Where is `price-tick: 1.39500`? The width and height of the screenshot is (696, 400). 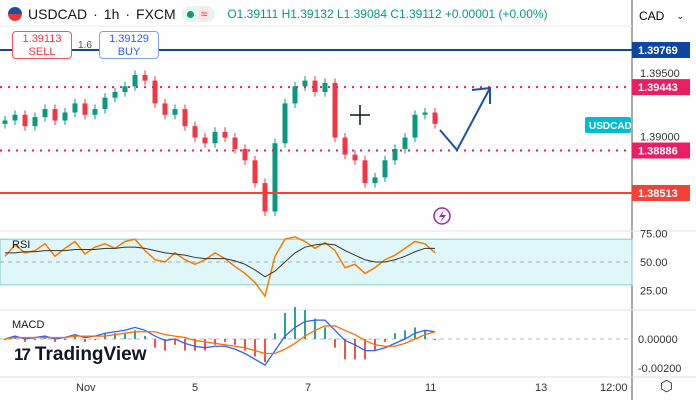
price-tick: 1.39500 is located at coordinates (660, 74).